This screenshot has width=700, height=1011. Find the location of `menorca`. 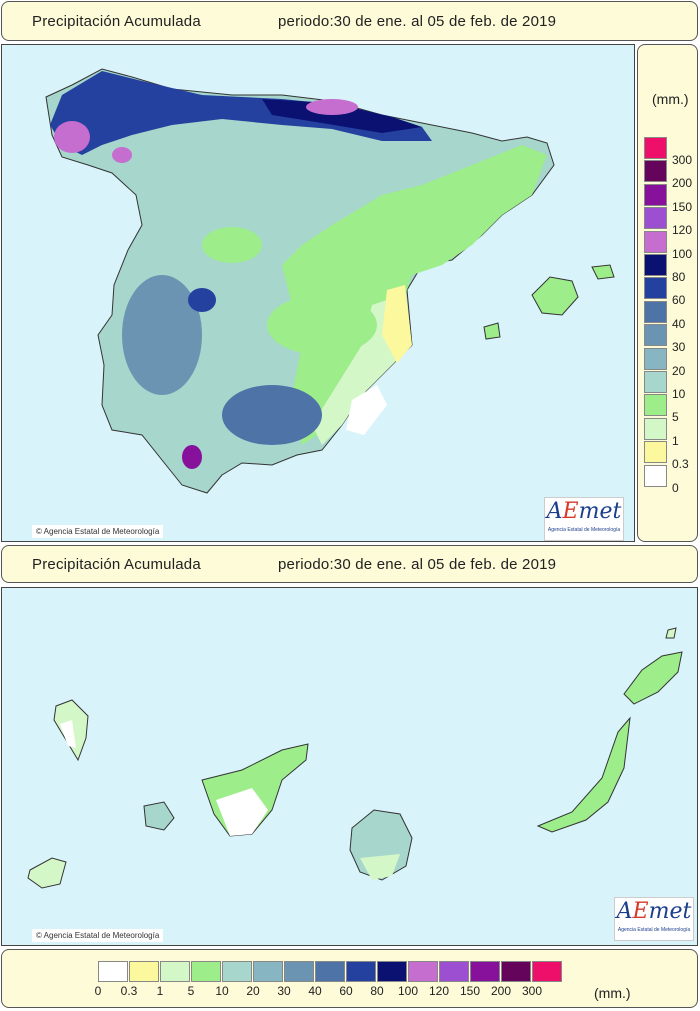

menorca is located at coordinates (603, 272).